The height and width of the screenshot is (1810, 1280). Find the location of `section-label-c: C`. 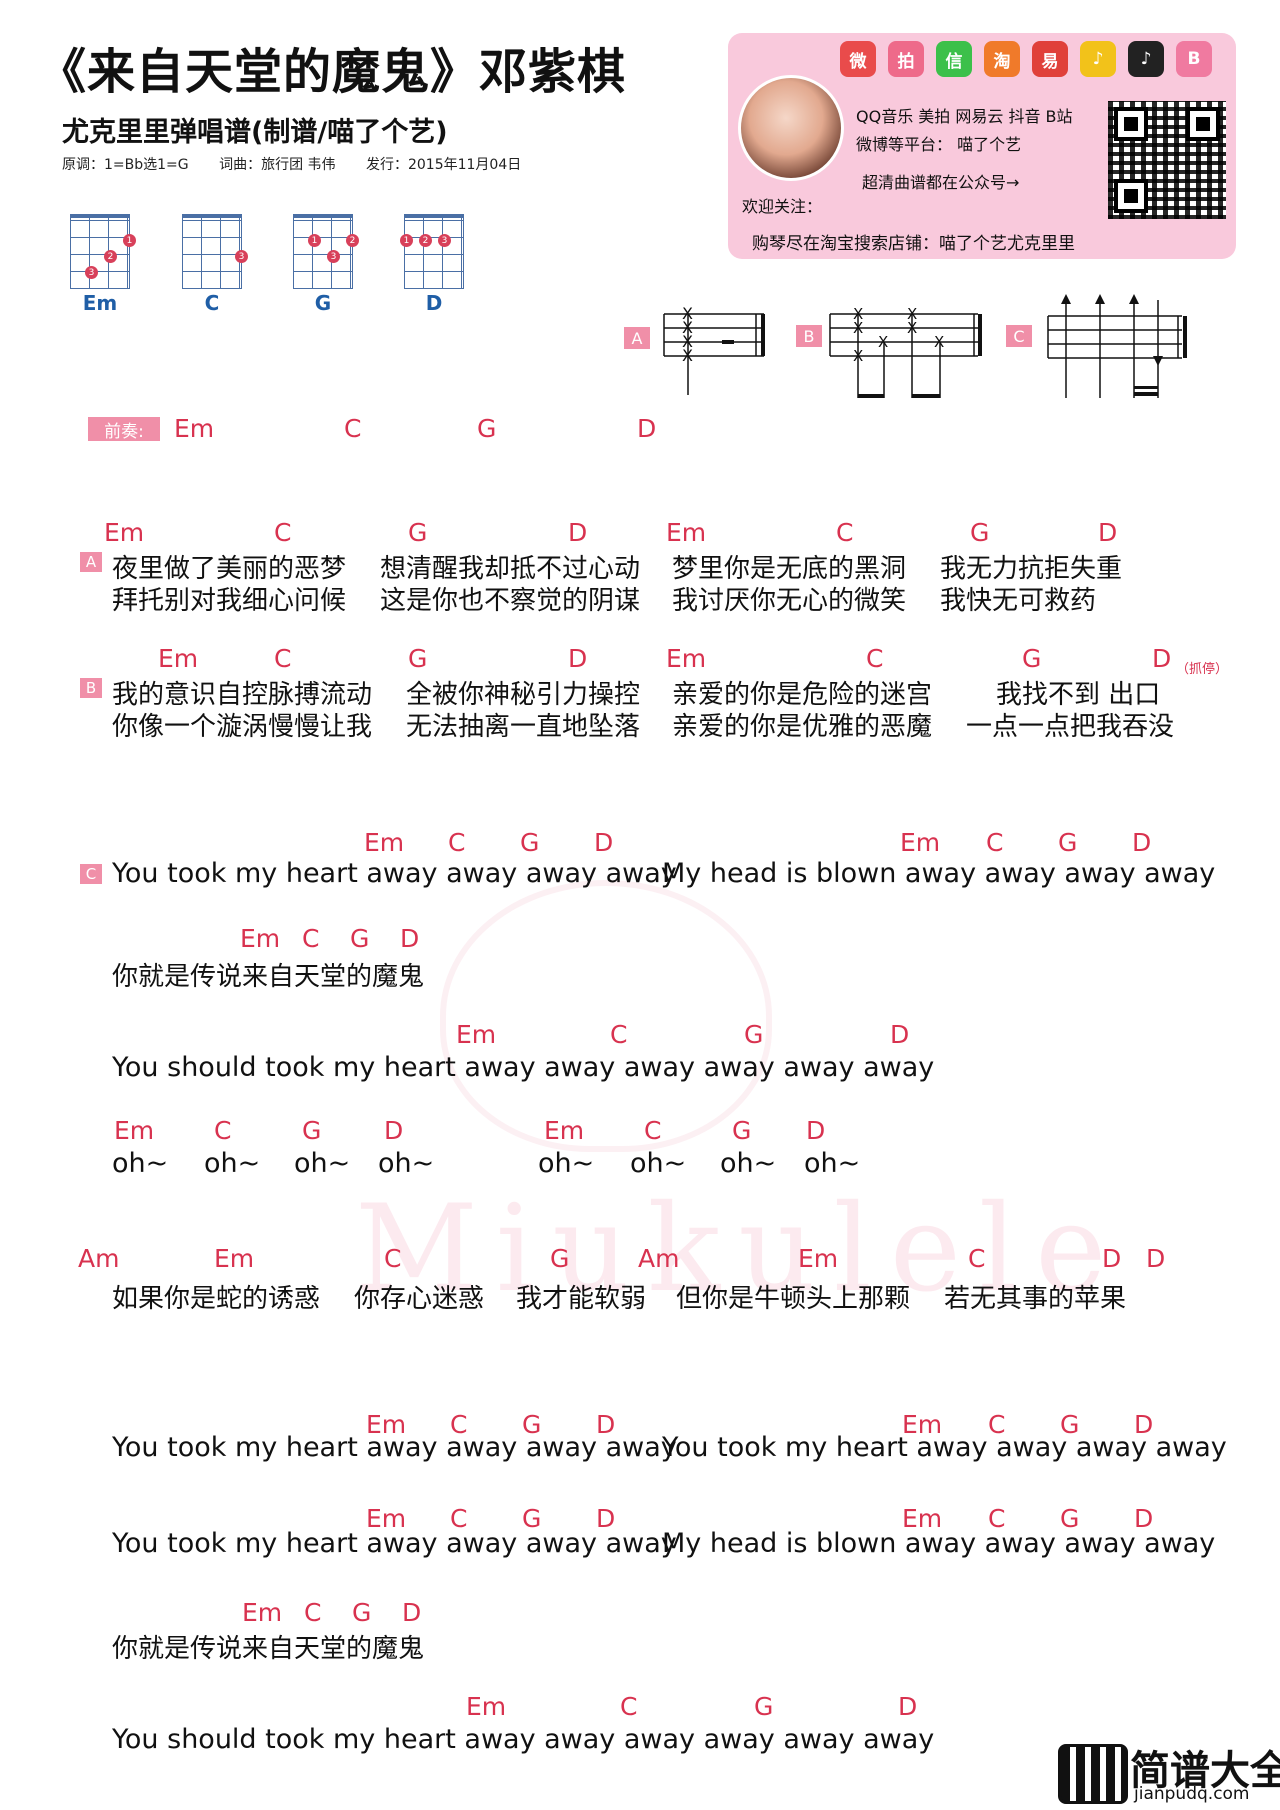

section-label-c: C is located at coordinates (91, 874).